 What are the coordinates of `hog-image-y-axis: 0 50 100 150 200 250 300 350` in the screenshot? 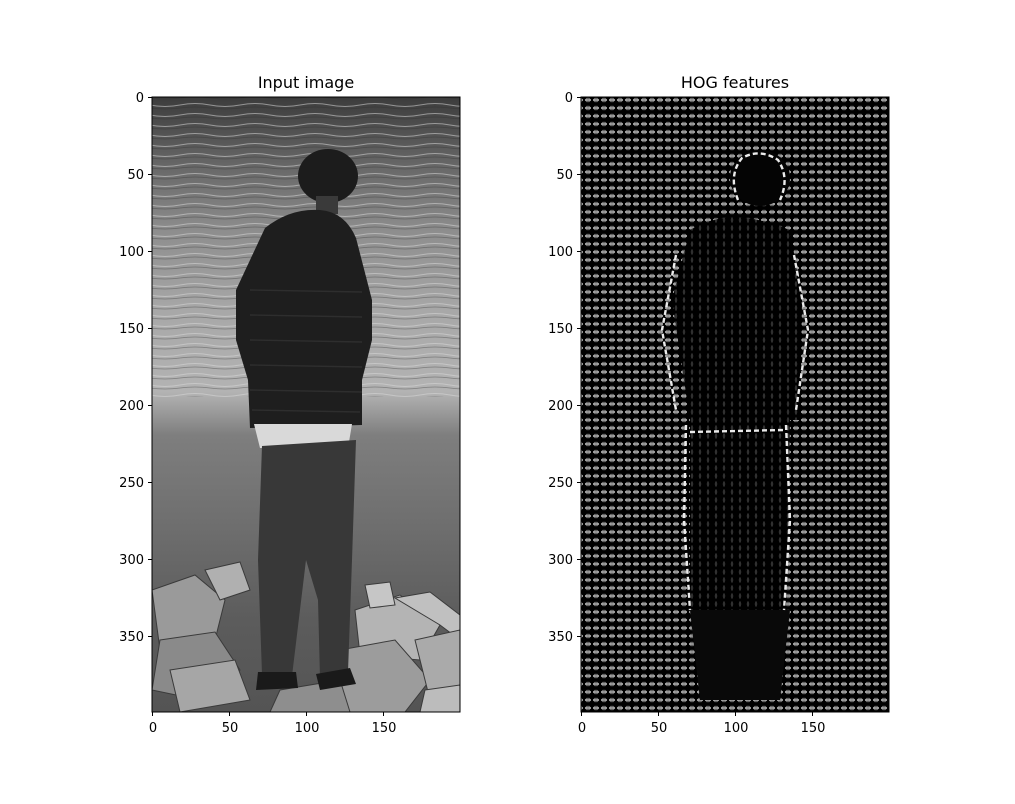 It's located at (564, 368).